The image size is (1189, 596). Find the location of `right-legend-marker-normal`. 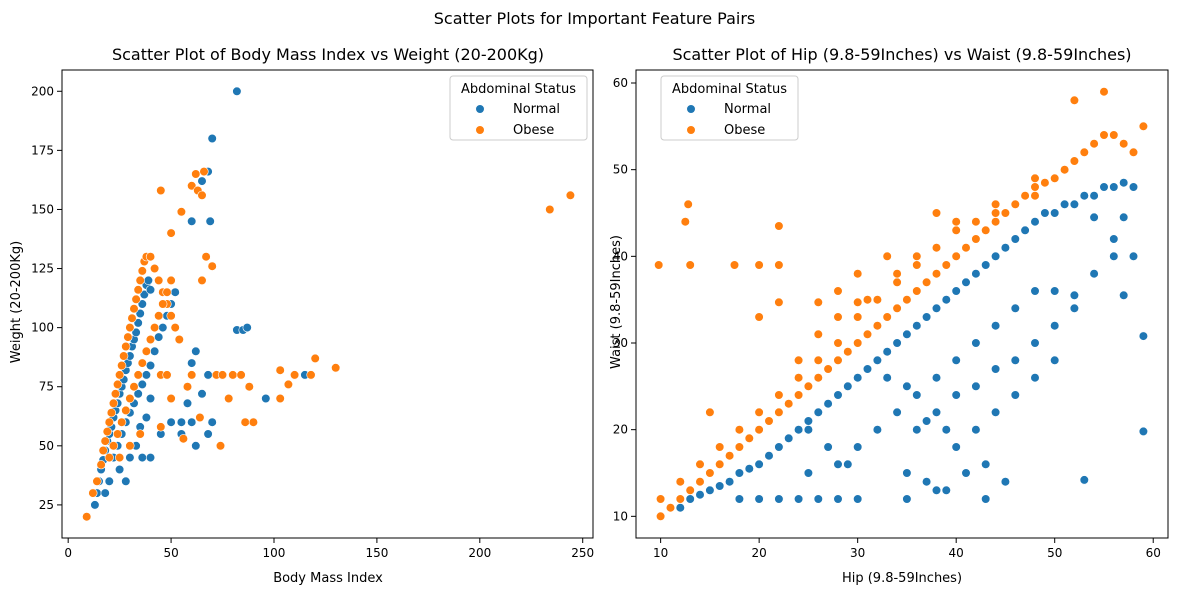

right-legend-marker-normal is located at coordinates (691, 109).